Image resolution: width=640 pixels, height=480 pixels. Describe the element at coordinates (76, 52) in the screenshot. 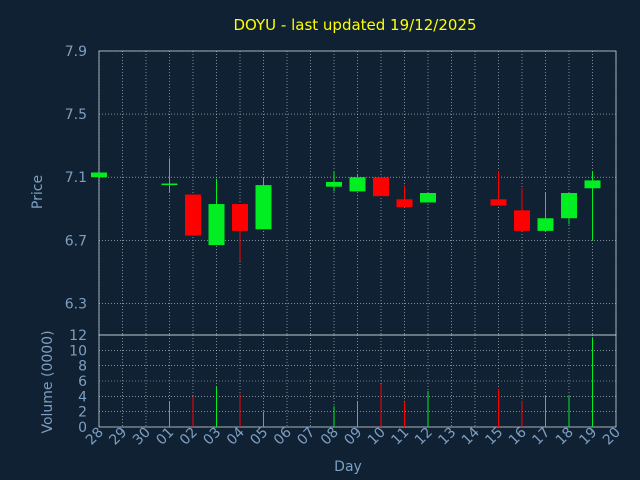

I see `price-tick-label: 7.9` at that location.